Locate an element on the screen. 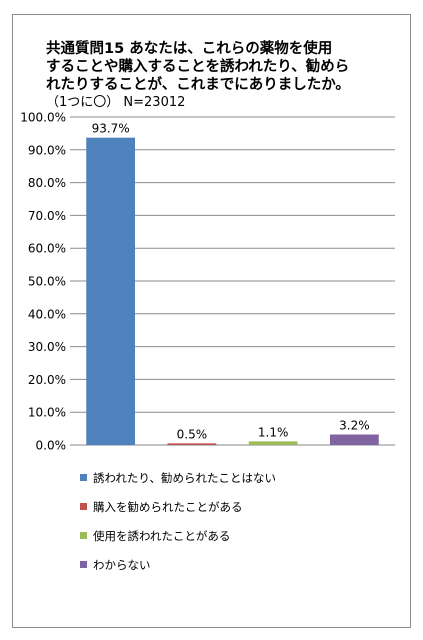  legend-label: 使用を誘われたことがある is located at coordinates (162, 535).